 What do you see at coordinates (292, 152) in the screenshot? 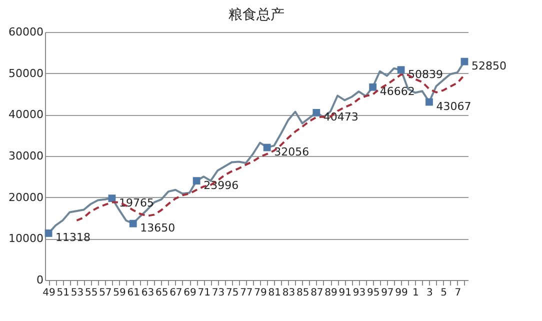
I see `data-label: 32056` at bounding box center [292, 152].